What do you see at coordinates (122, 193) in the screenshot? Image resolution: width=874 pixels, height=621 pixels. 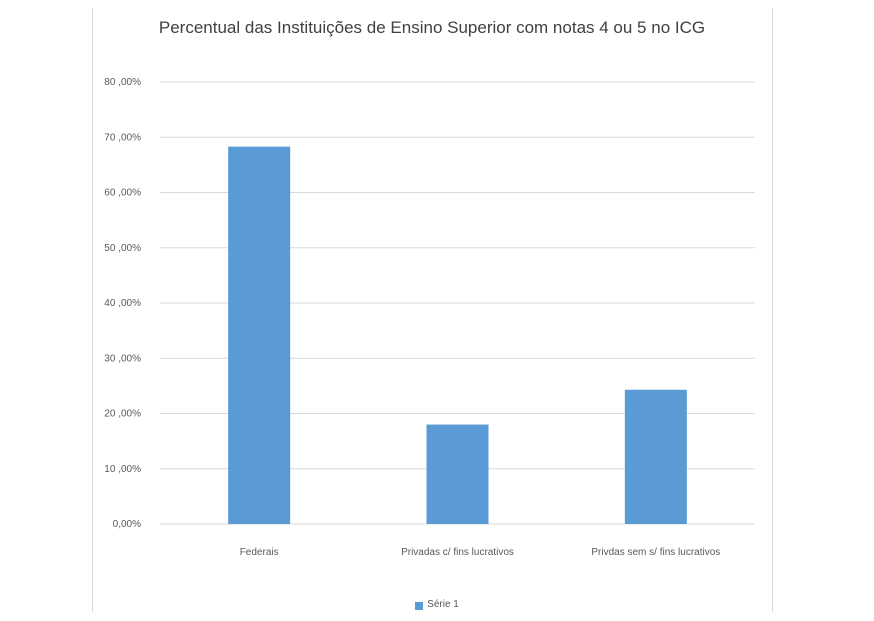 I see `y-tick-label: 60 ,00%` at bounding box center [122, 193].